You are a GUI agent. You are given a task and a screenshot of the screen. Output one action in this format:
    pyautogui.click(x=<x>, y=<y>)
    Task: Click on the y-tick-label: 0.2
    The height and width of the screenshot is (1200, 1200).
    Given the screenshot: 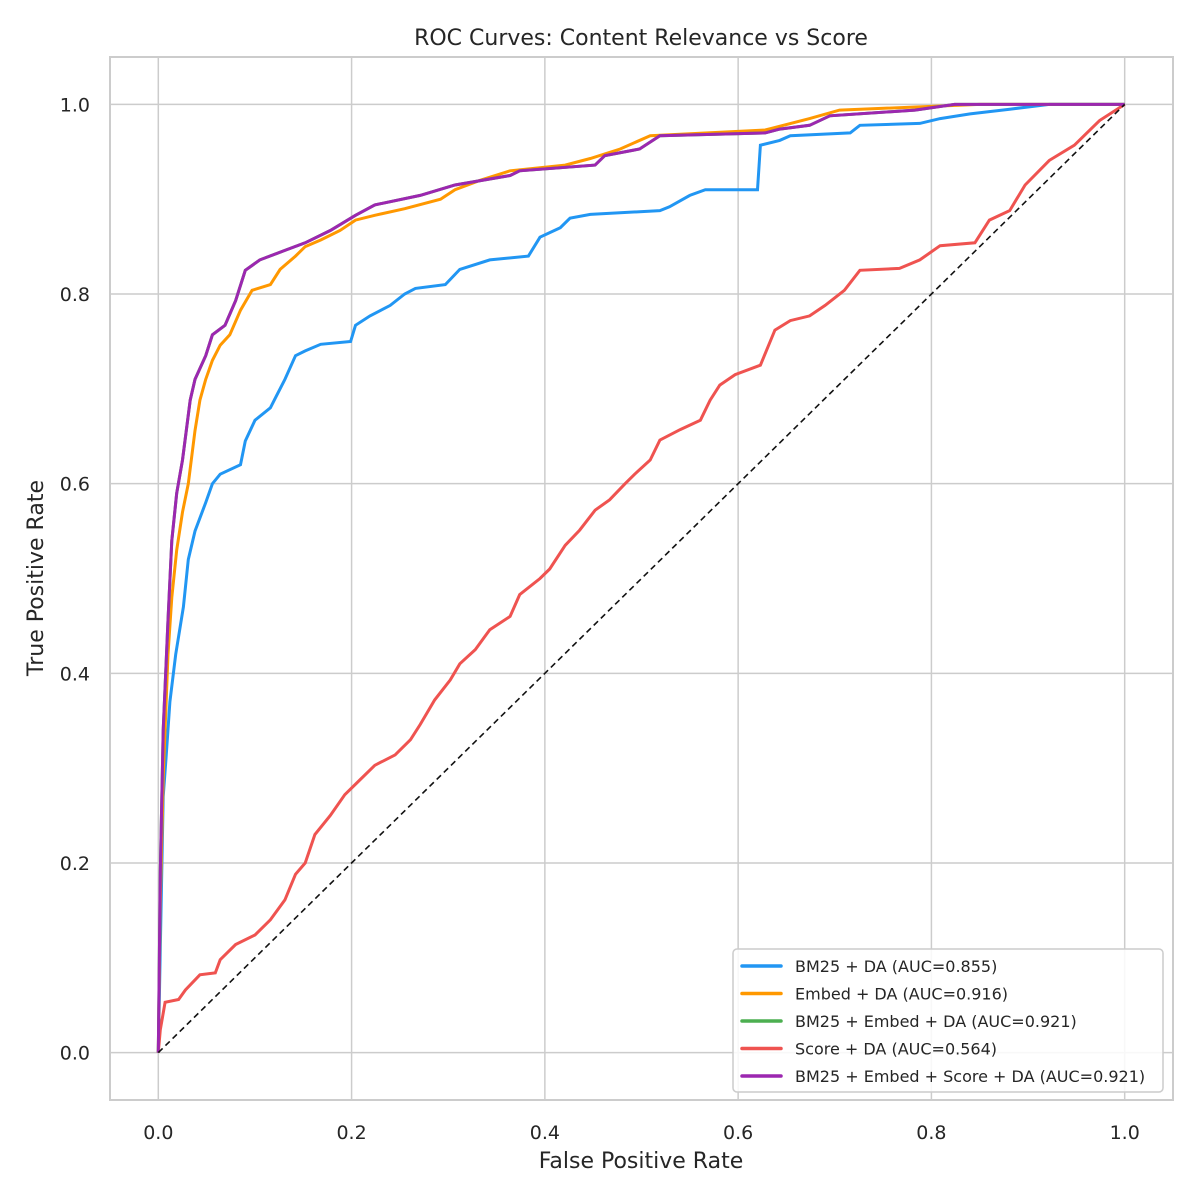 What is the action you would take?
    pyautogui.click(x=75, y=864)
    